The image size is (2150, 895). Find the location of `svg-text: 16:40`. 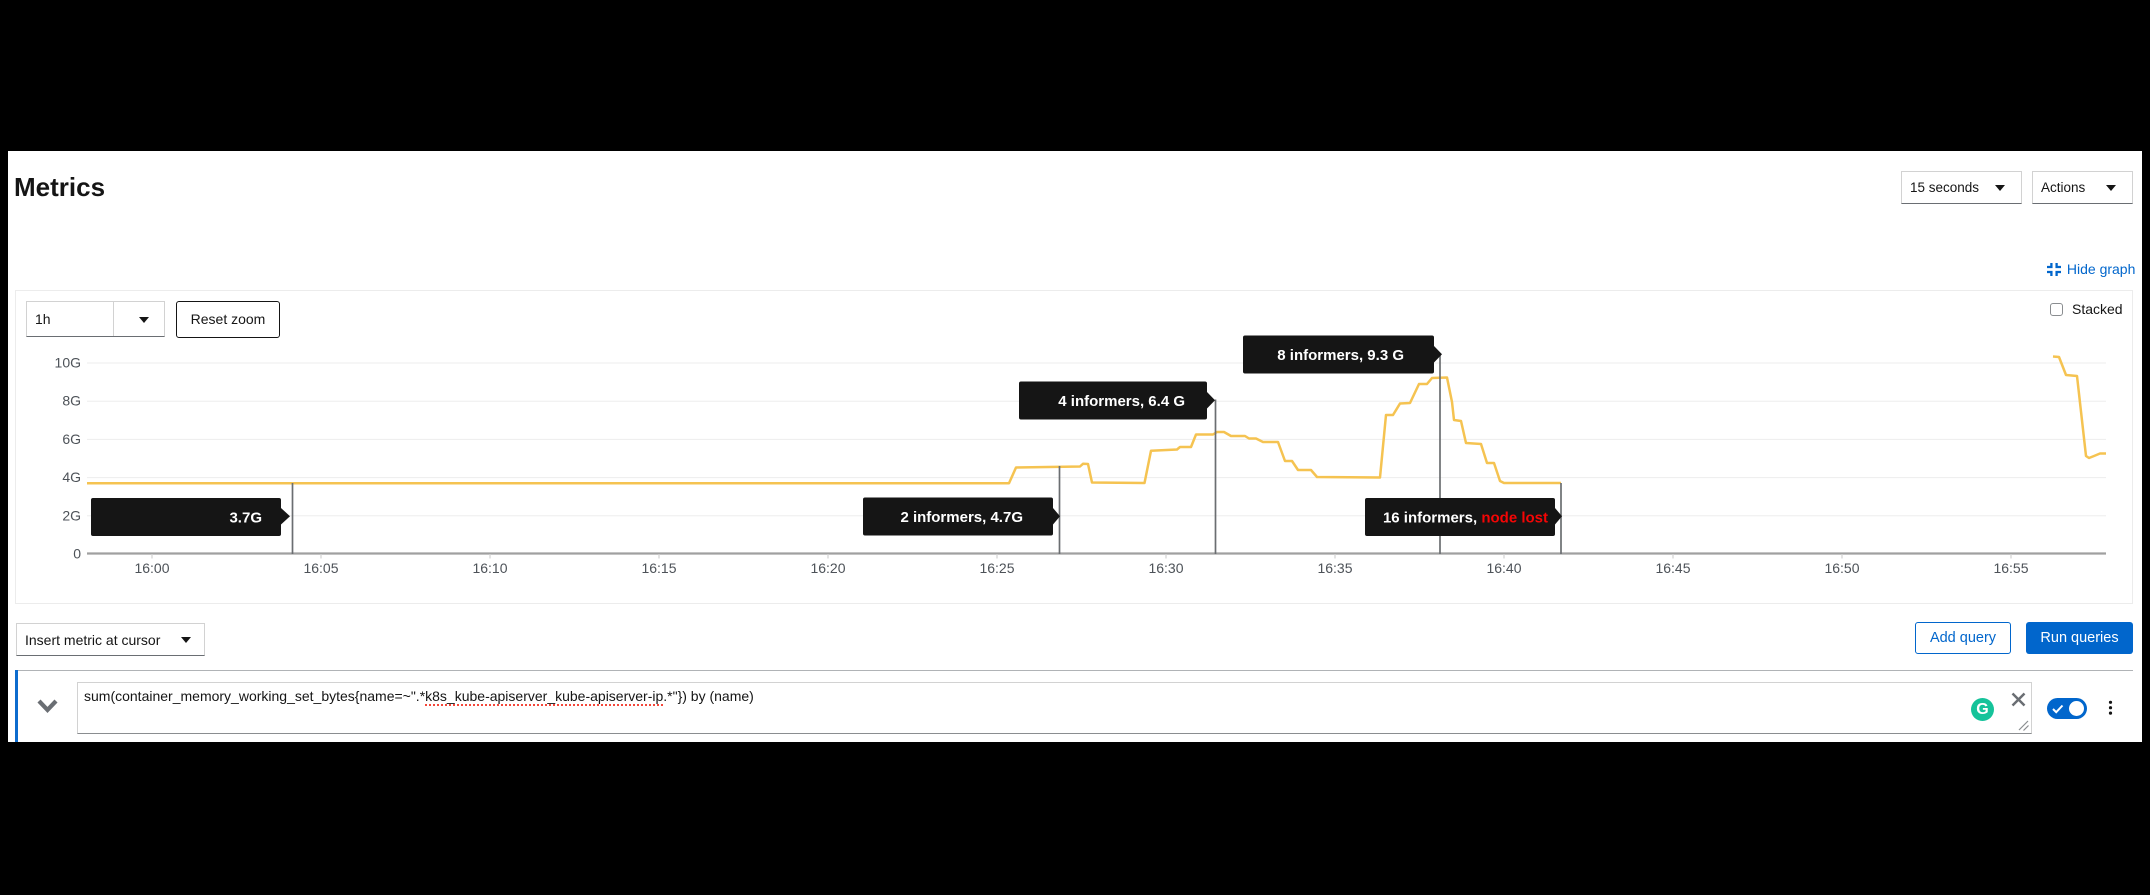

svg-text: 16:40 is located at coordinates (1503, 568).